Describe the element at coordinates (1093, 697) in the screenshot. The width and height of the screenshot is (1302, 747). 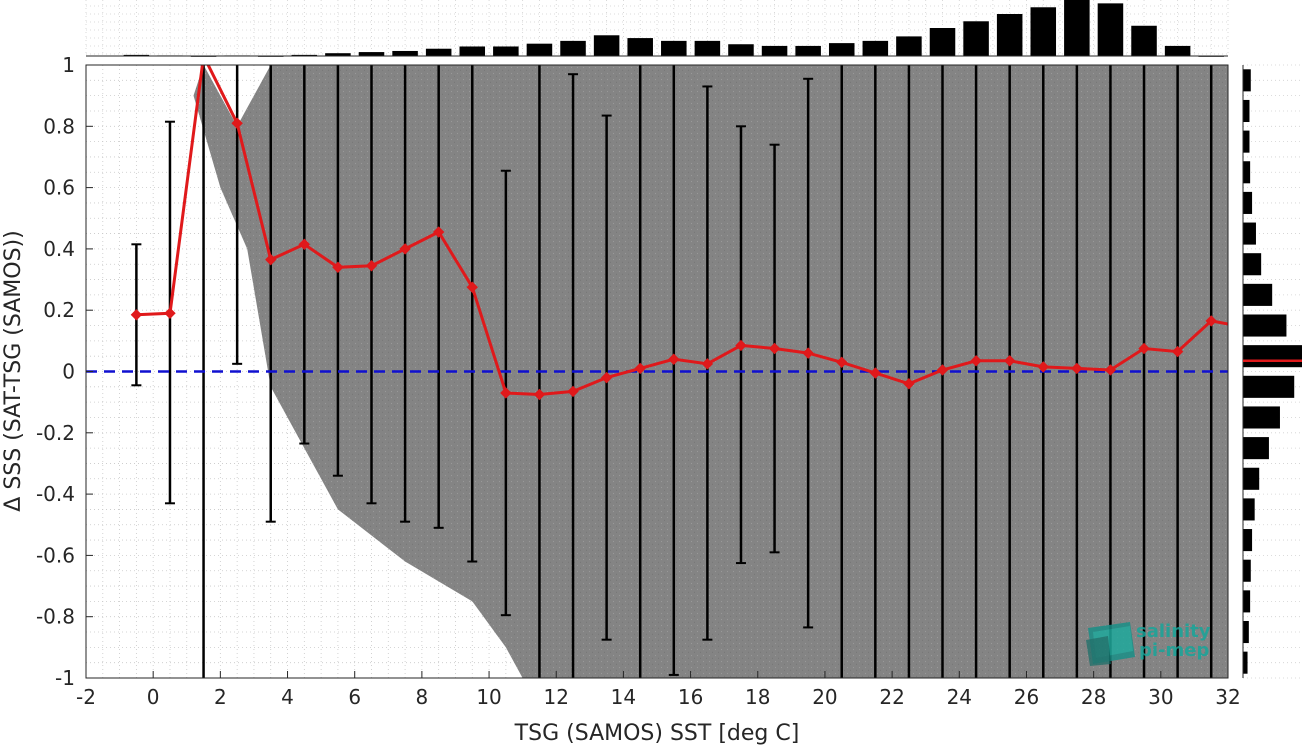
I see `x-tick-label: 28` at that location.